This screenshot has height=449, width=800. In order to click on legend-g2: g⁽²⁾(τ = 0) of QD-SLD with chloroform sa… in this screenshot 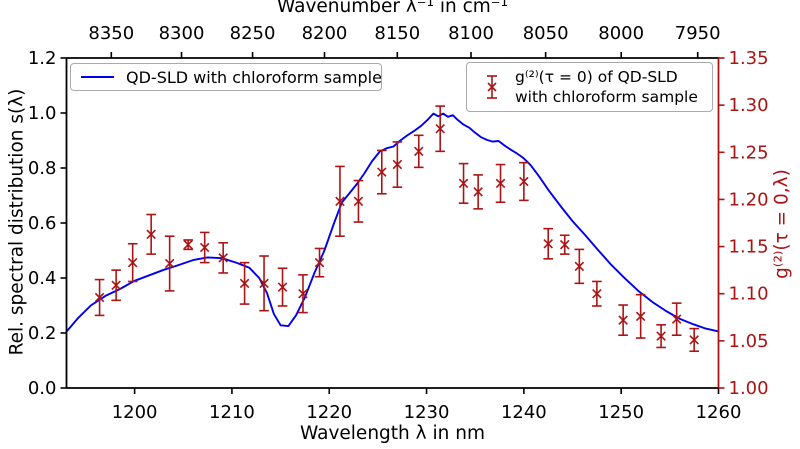, I will do `click(589, 87)`.